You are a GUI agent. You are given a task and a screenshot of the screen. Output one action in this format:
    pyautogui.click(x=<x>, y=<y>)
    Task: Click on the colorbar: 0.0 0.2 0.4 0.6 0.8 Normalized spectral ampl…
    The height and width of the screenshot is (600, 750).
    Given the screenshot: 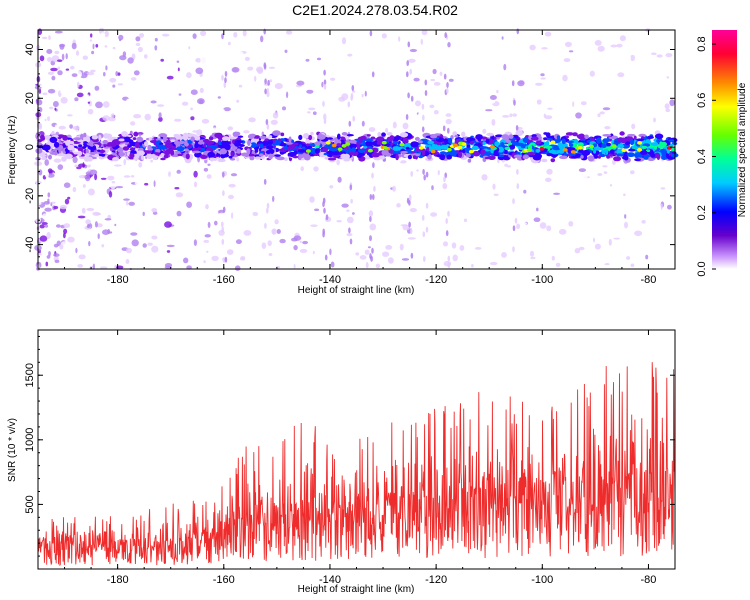 What is the action you would take?
    pyautogui.click(x=722, y=153)
    